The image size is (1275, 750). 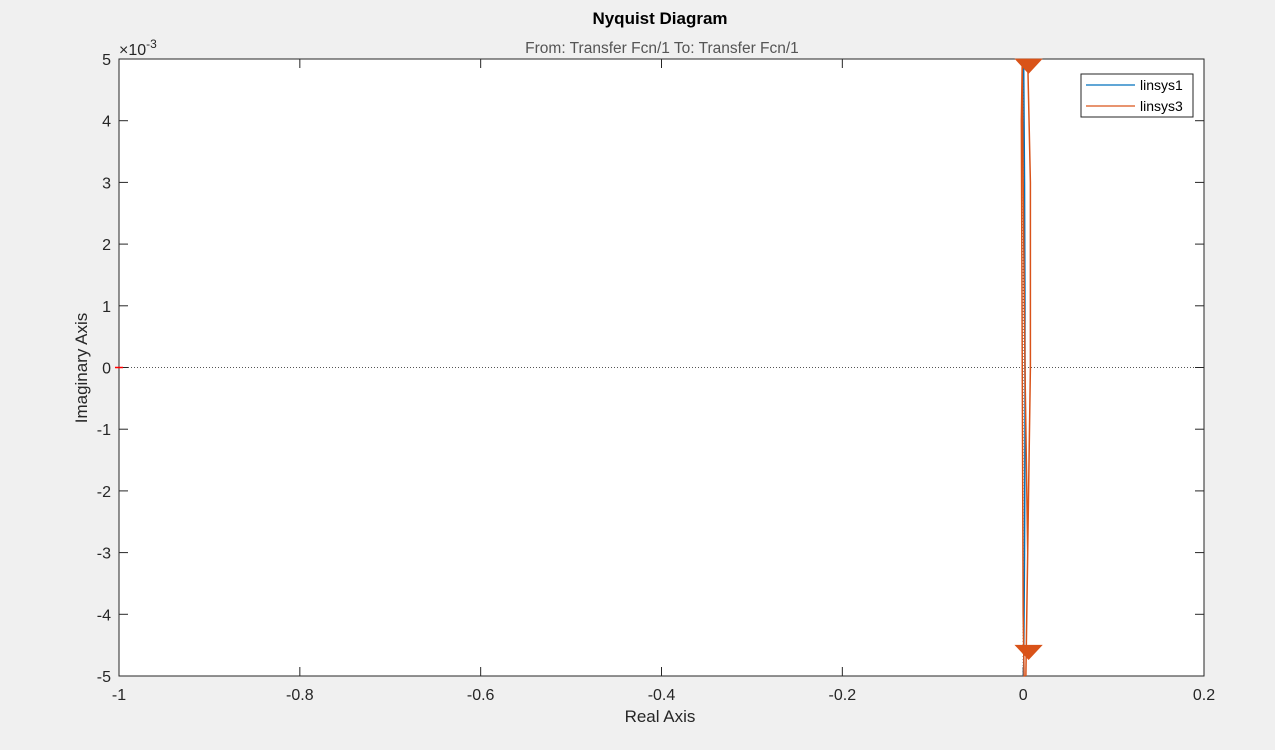 I want to click on legend: linsys1 linsys3, so click(x=1137, y=95).